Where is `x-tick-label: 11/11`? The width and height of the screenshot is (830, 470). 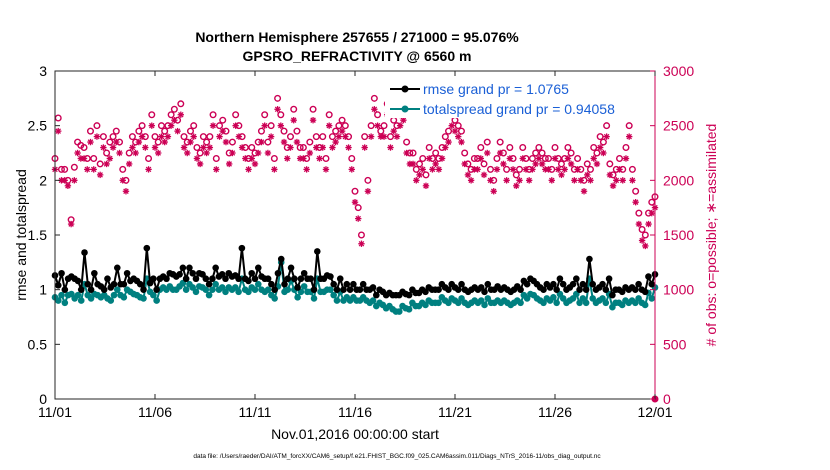
x-tick-label: 11/11 is located at coordinates (255, 412).